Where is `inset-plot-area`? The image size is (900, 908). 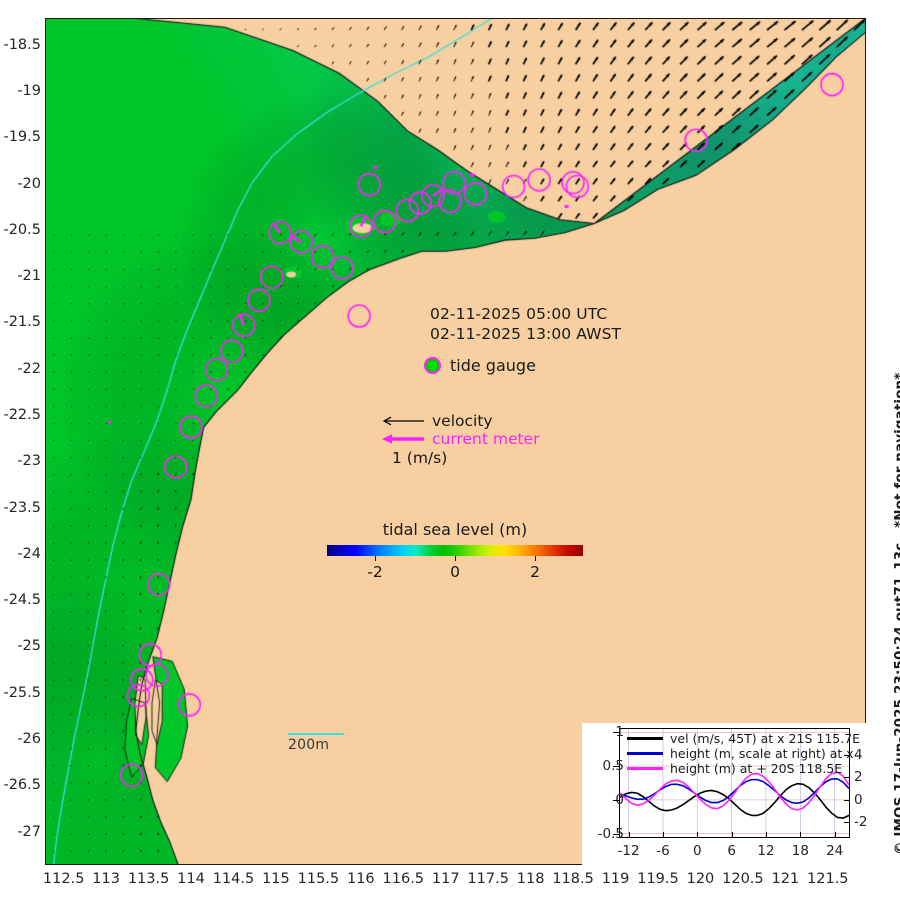 inset-plot-area is located at coordinates (734, 783).